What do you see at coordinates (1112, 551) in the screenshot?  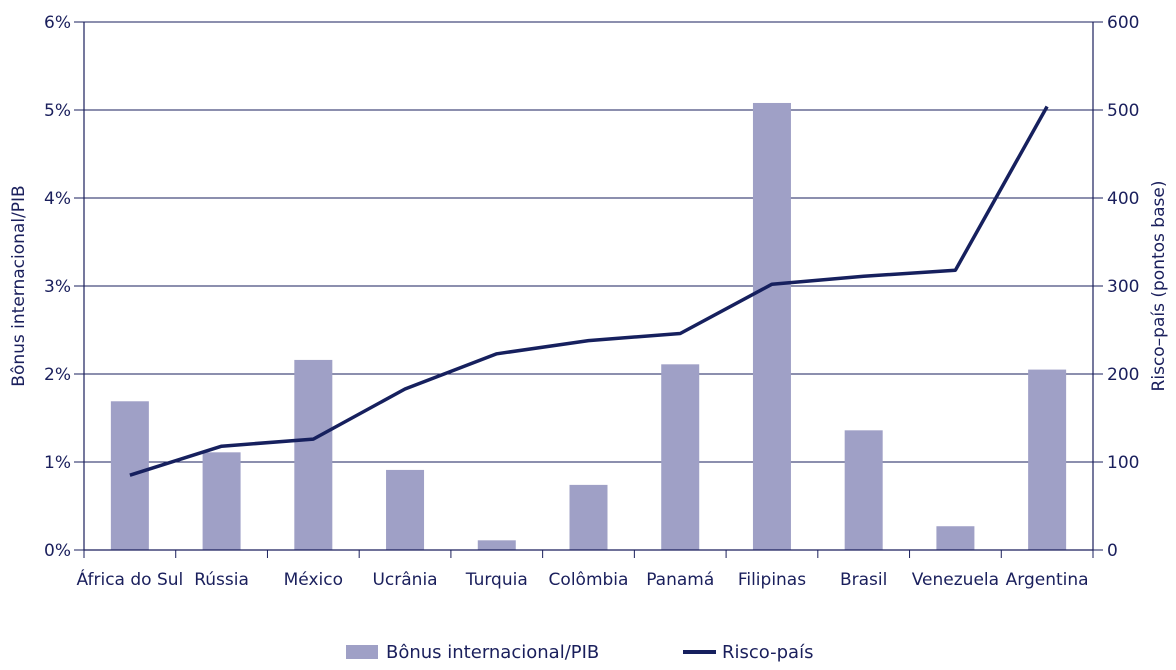 I see `y-tick-label-right: 0` at bounding box center [1112, 551].